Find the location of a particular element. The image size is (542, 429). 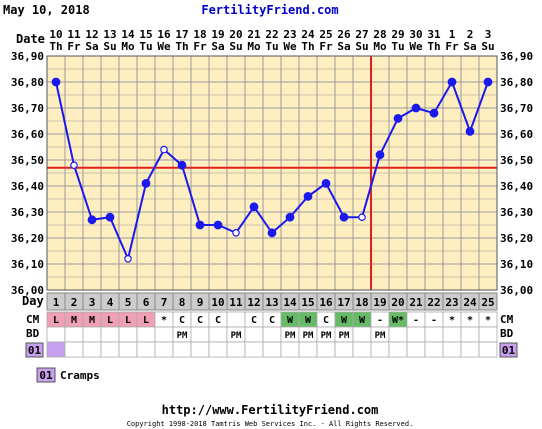

date-label: 11 is located at coordinates (74, 34).